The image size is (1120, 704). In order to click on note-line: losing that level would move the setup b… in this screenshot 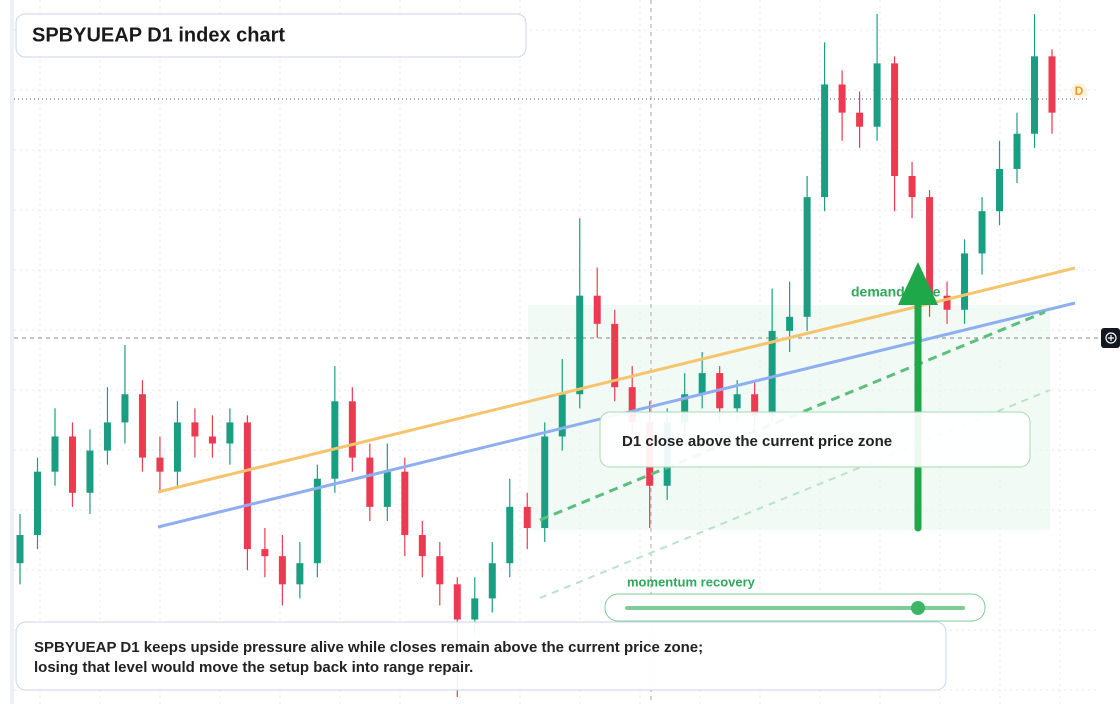, I will do `click(253, 667)`.